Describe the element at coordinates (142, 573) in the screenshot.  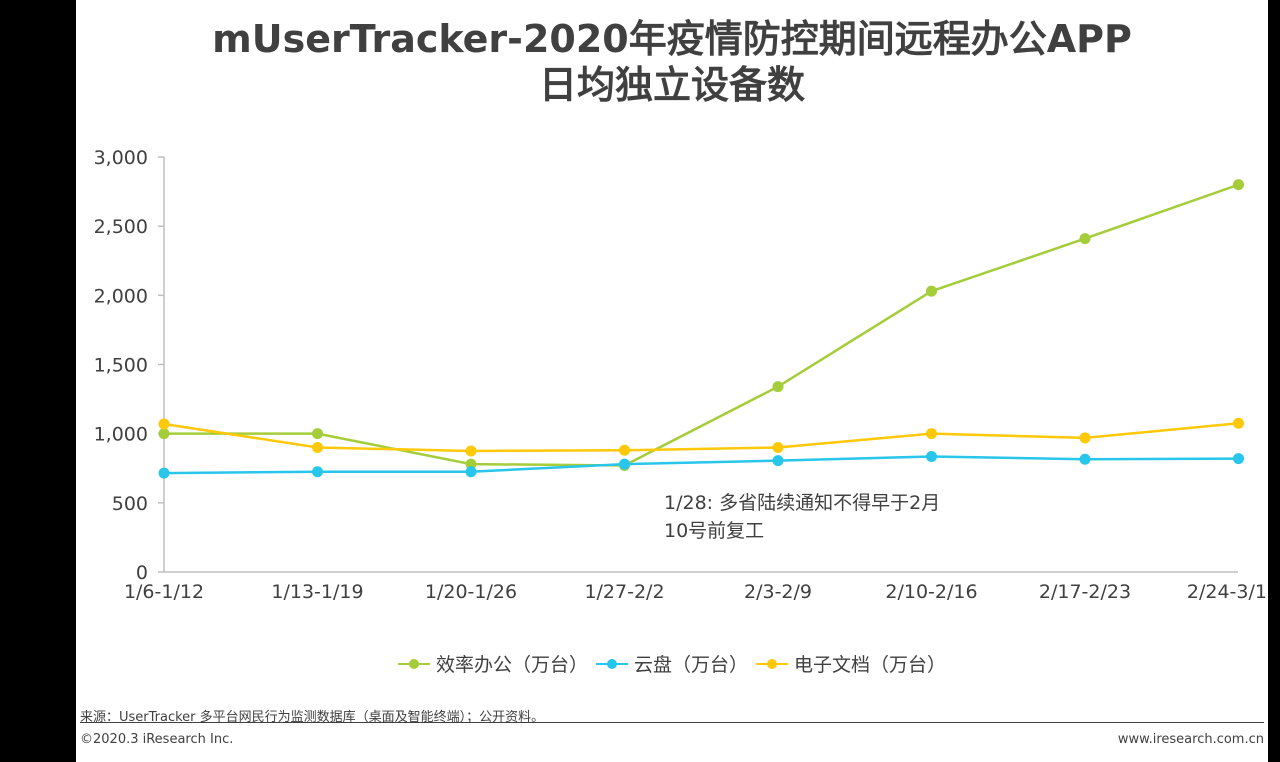
I see `y-tick-label: 0` at that location.